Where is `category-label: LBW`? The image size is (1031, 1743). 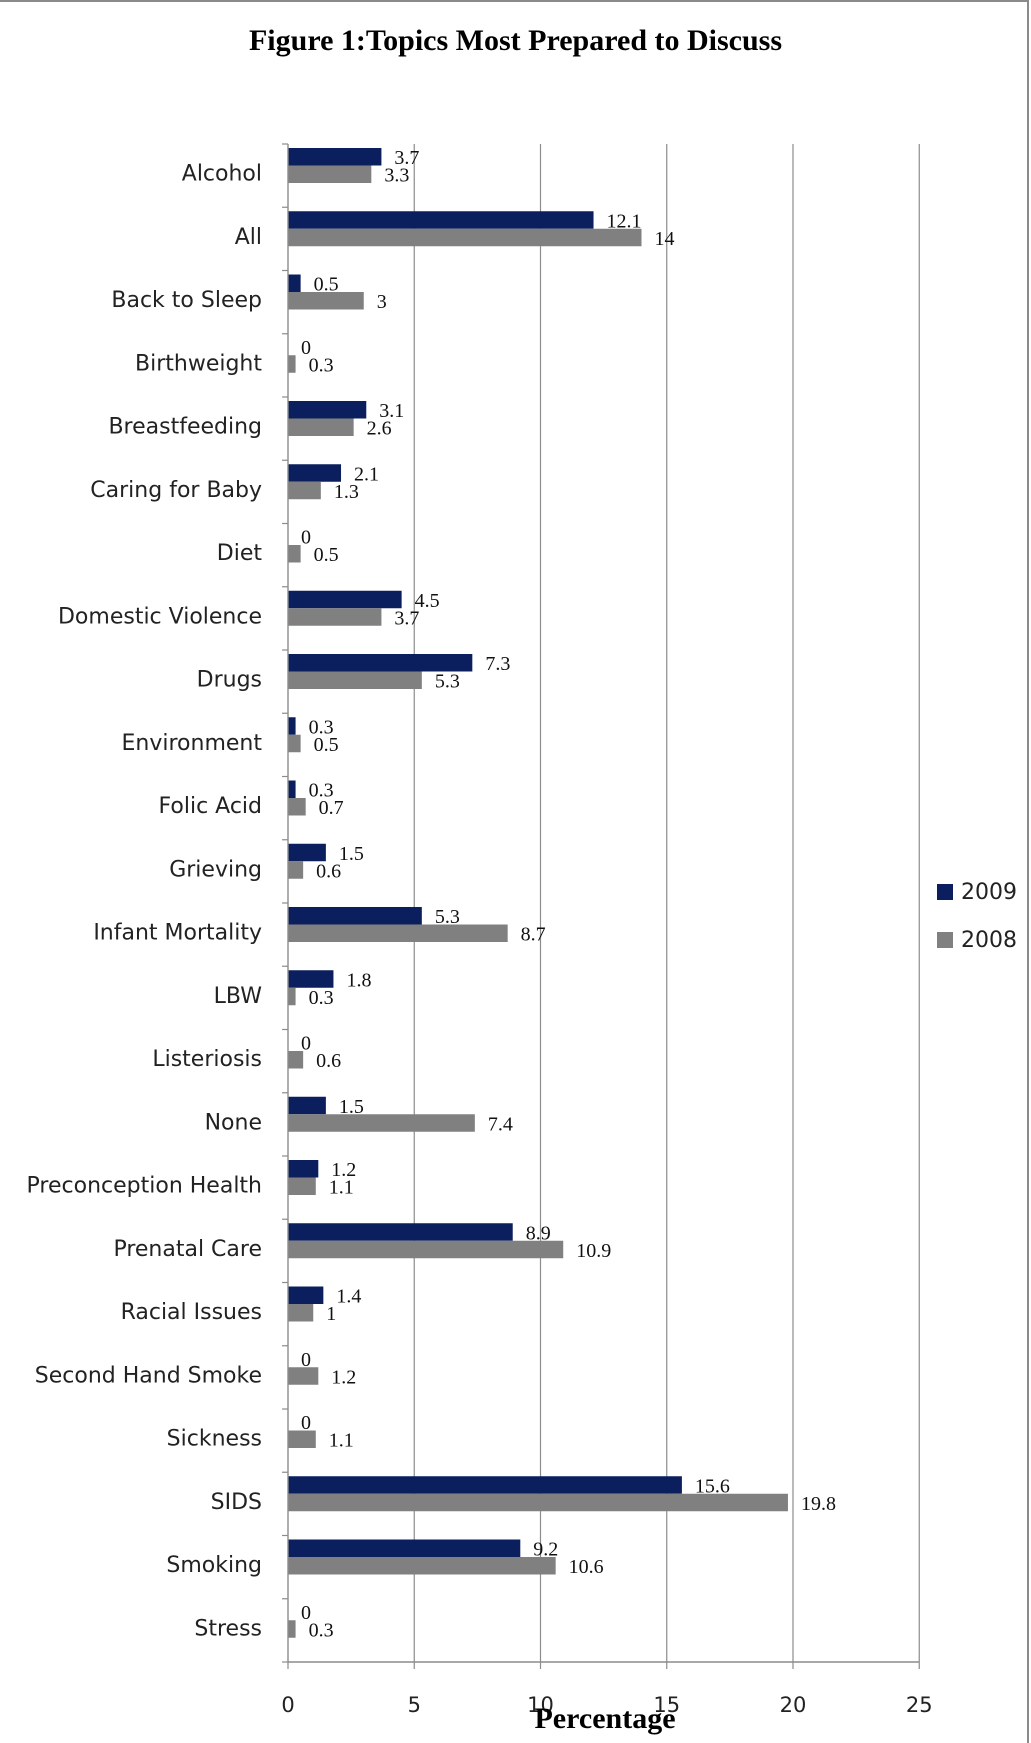
category-label: LBW is located at coordinates (238, 996).